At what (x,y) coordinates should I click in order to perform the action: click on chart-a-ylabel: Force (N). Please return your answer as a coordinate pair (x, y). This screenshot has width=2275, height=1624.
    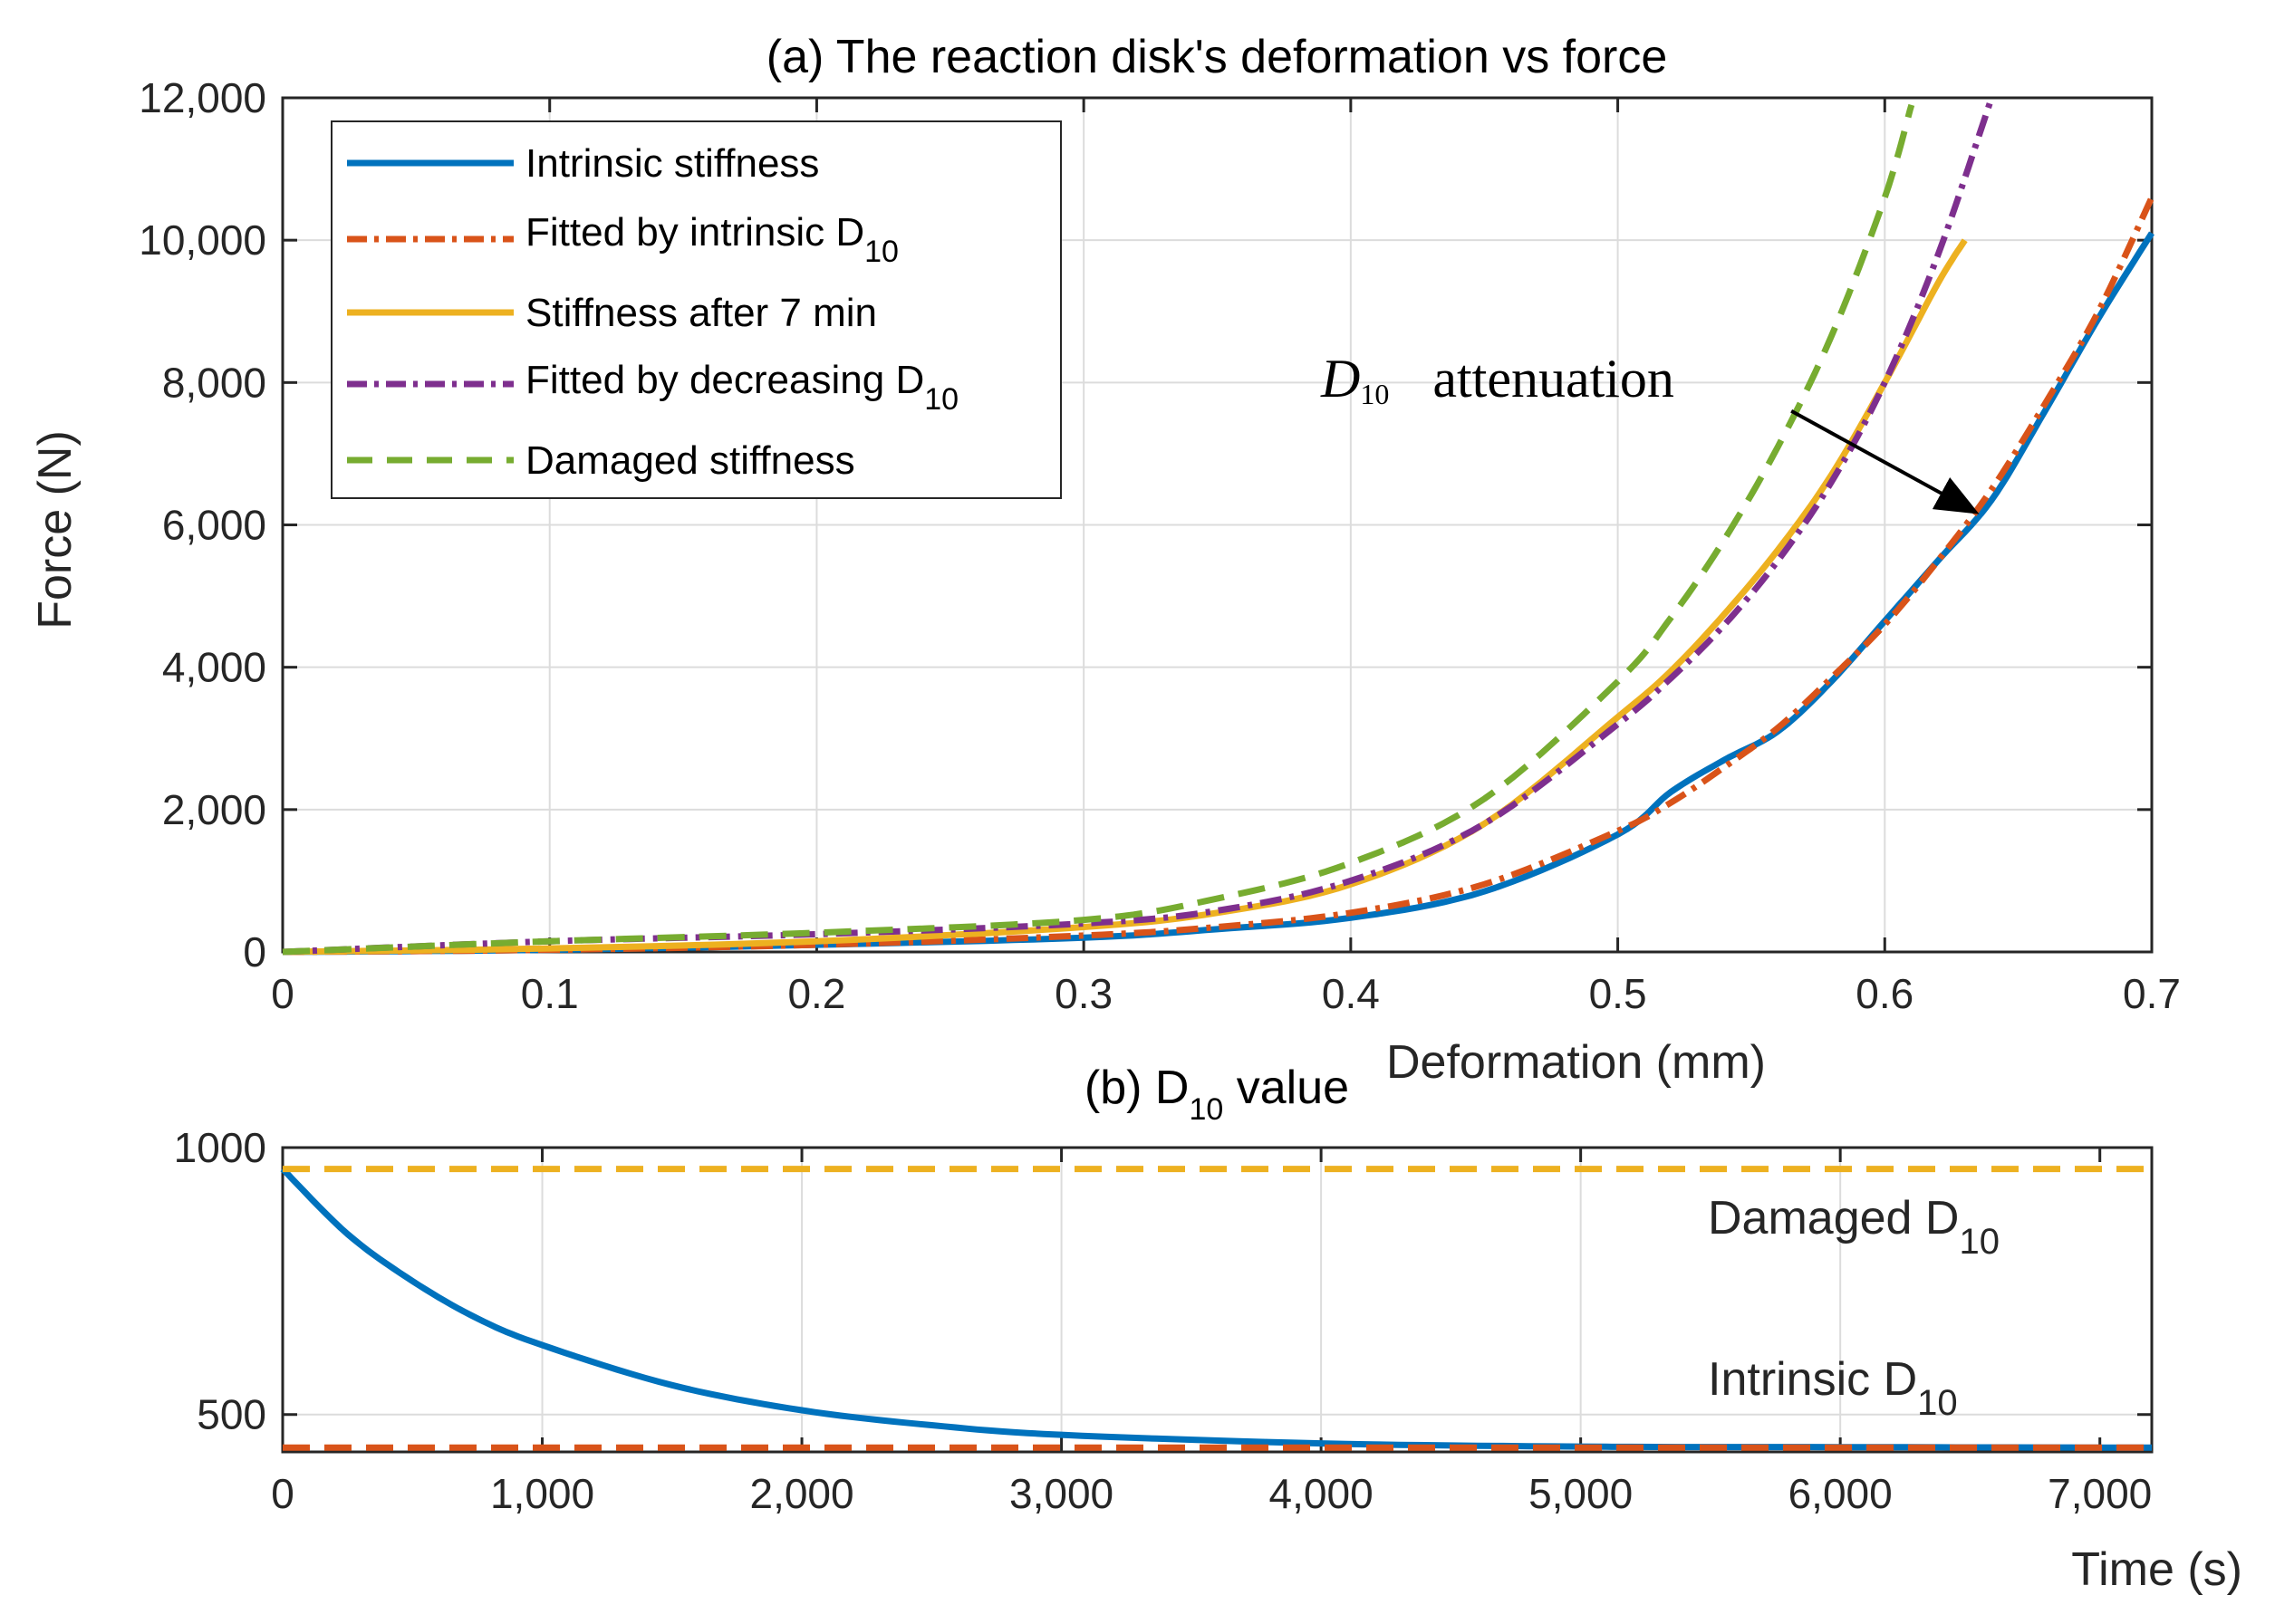
    Looking at the image, I should click on (55, 529).